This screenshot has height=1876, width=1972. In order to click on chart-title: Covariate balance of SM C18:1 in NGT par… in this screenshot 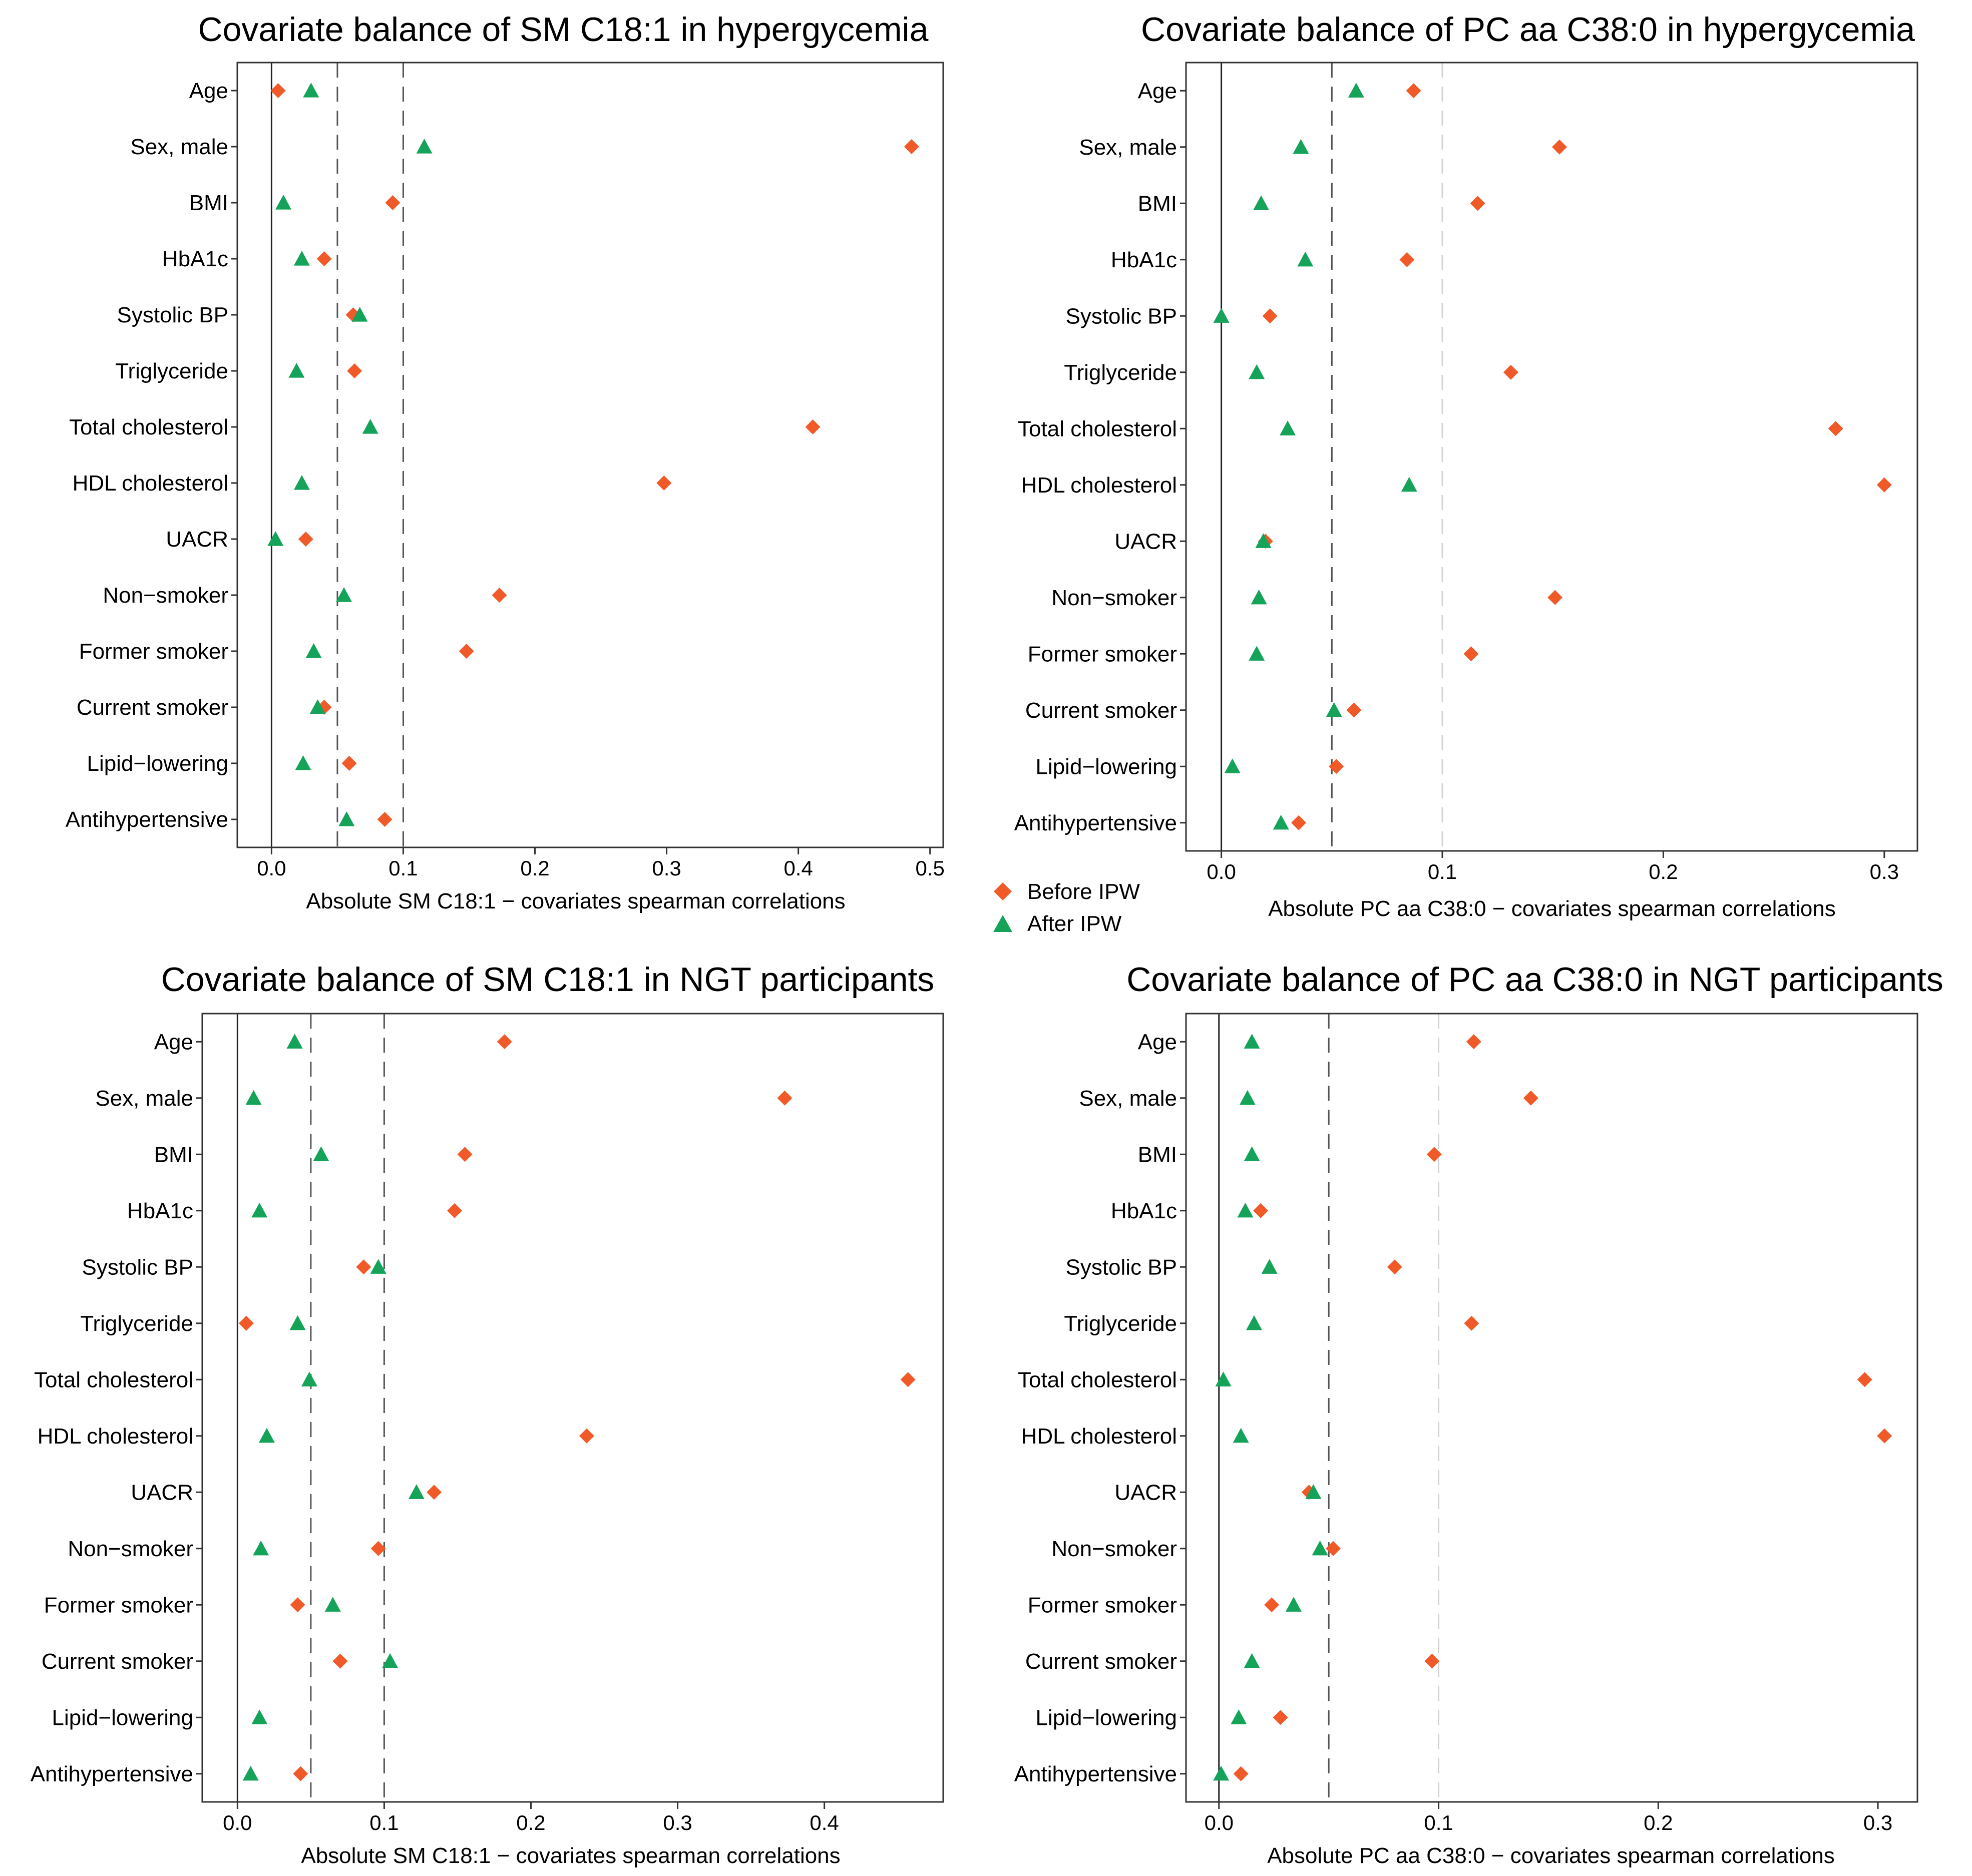, I will do `click(548, 980)`.